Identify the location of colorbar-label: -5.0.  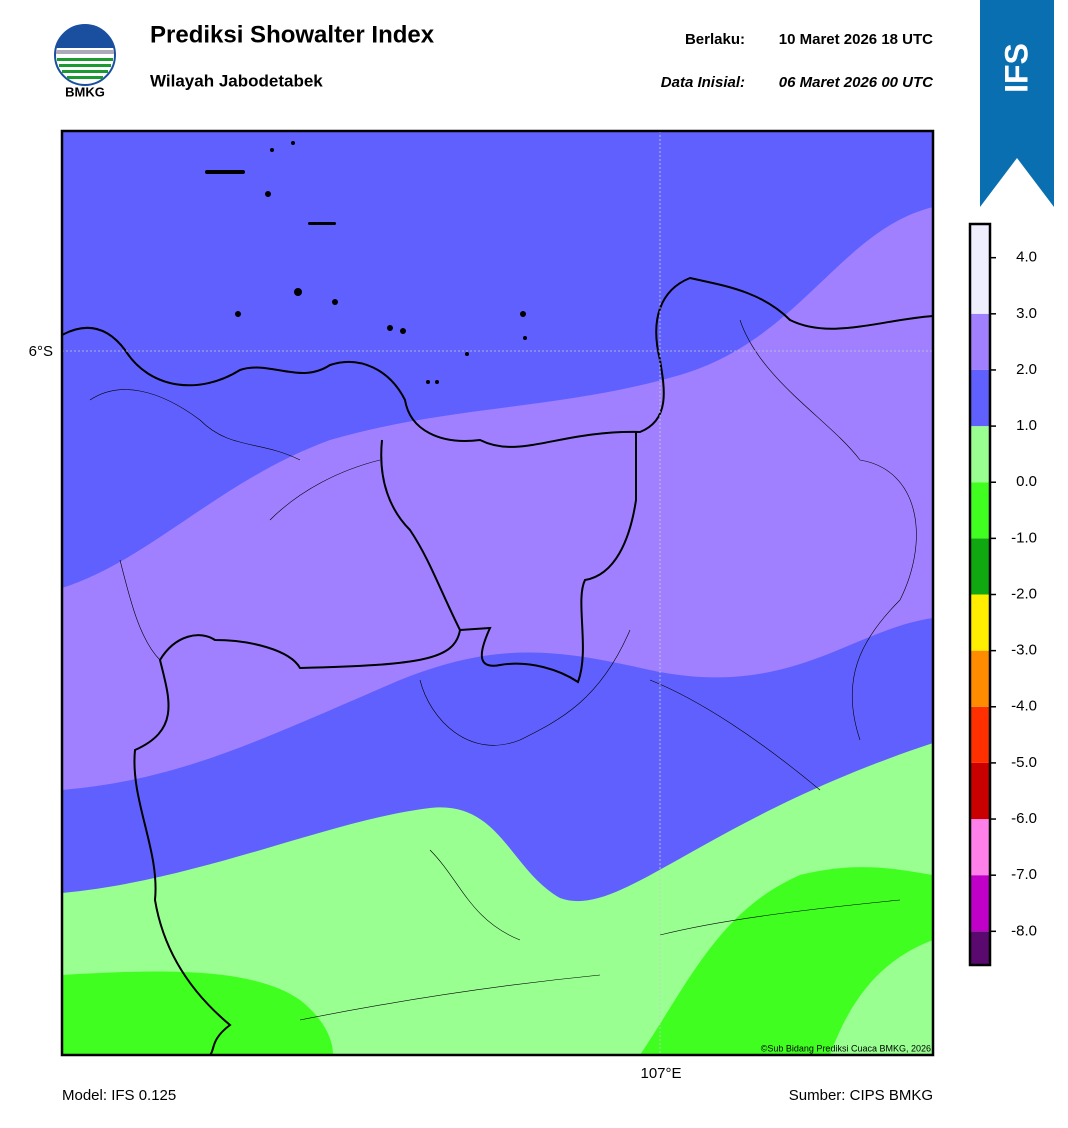
(1024, 762).